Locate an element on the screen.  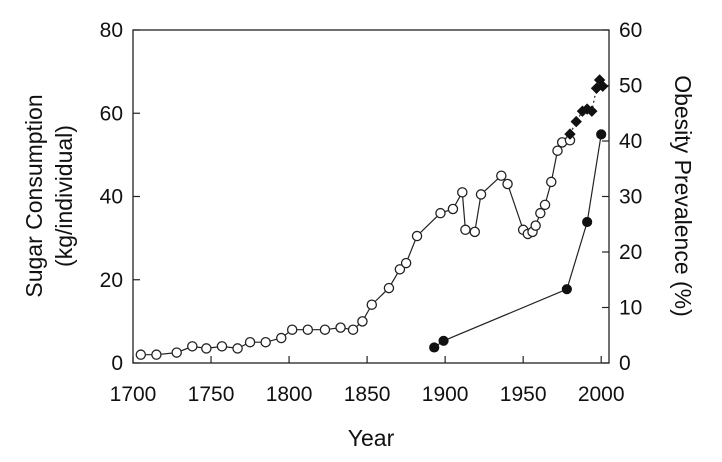
left-y-axis-title: Sugar Consumption is located at coordinates (34, 195).